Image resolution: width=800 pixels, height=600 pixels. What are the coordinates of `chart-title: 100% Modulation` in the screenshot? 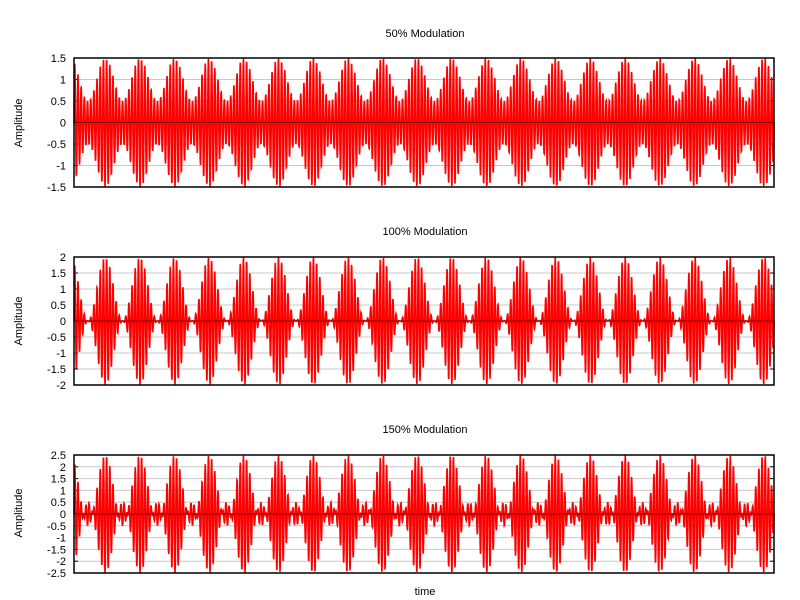 It's located at (424, 232).